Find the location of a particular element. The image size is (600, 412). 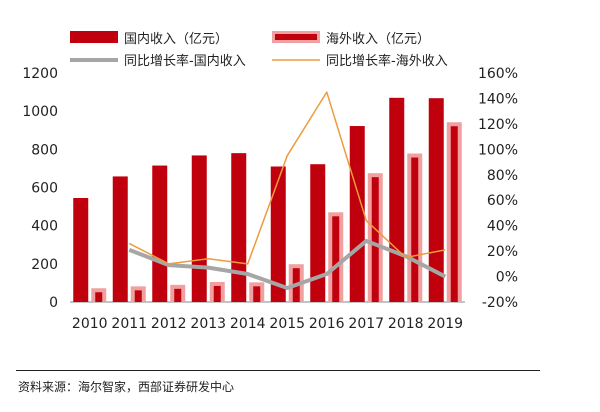

x-tick-label: 2019 is located at coordinates (445, 324).